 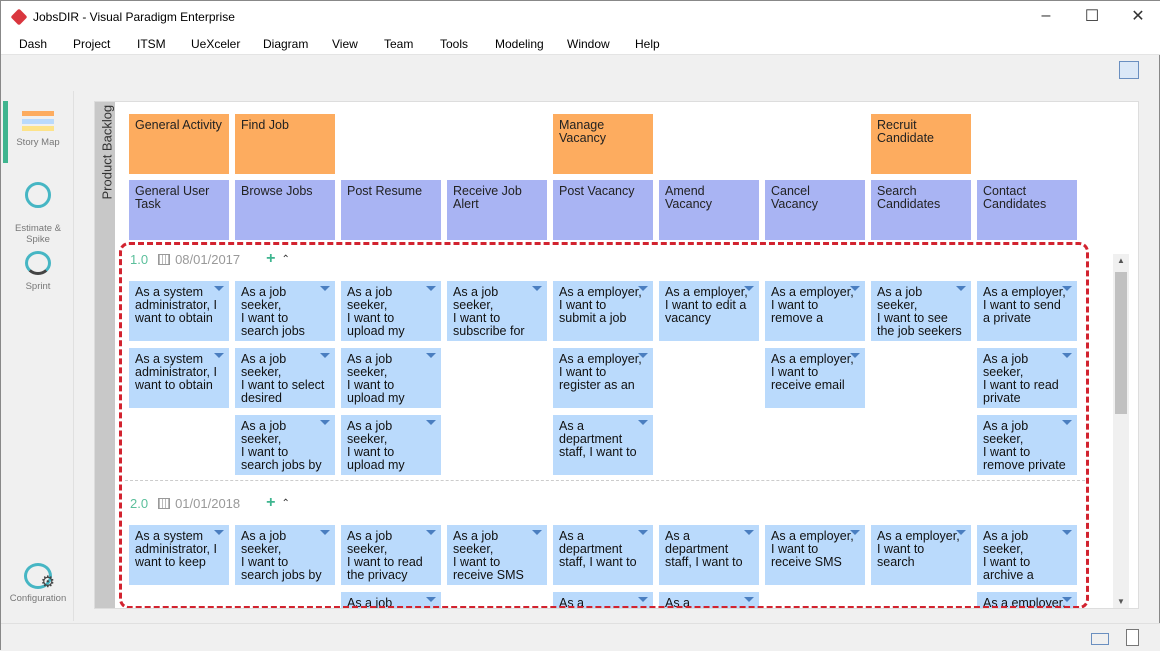 What do you see at coordinates (921, 555) in the screenshot?
I see `story-card: As a employer, I want to search` at bounding box center [921, 555].